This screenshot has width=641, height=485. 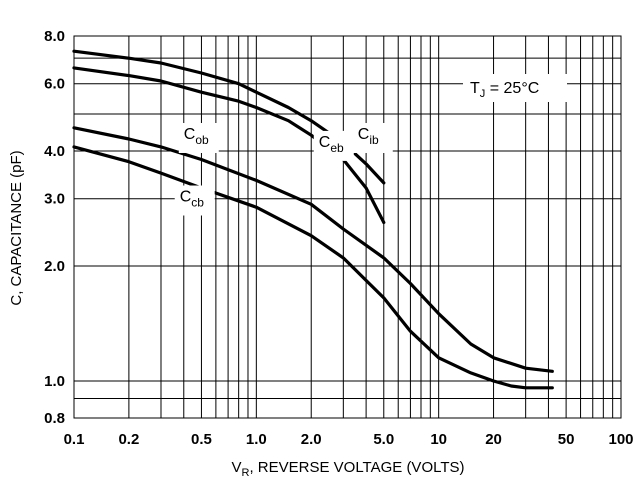 I want to click on x-tick-labels: 0.1 0.2 0.5 1.0 2.0 5.0 10 20 50 100, so click(x=349, y=439).